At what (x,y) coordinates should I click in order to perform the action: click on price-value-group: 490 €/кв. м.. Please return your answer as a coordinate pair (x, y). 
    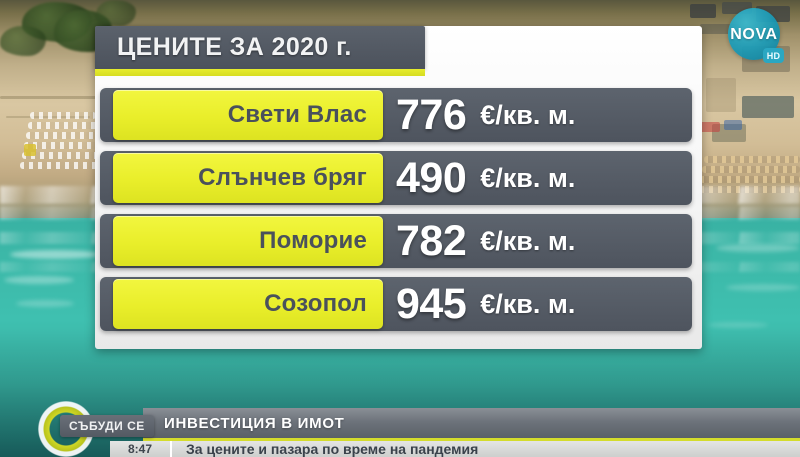
    Looking at the image, I should click on (485, 178).